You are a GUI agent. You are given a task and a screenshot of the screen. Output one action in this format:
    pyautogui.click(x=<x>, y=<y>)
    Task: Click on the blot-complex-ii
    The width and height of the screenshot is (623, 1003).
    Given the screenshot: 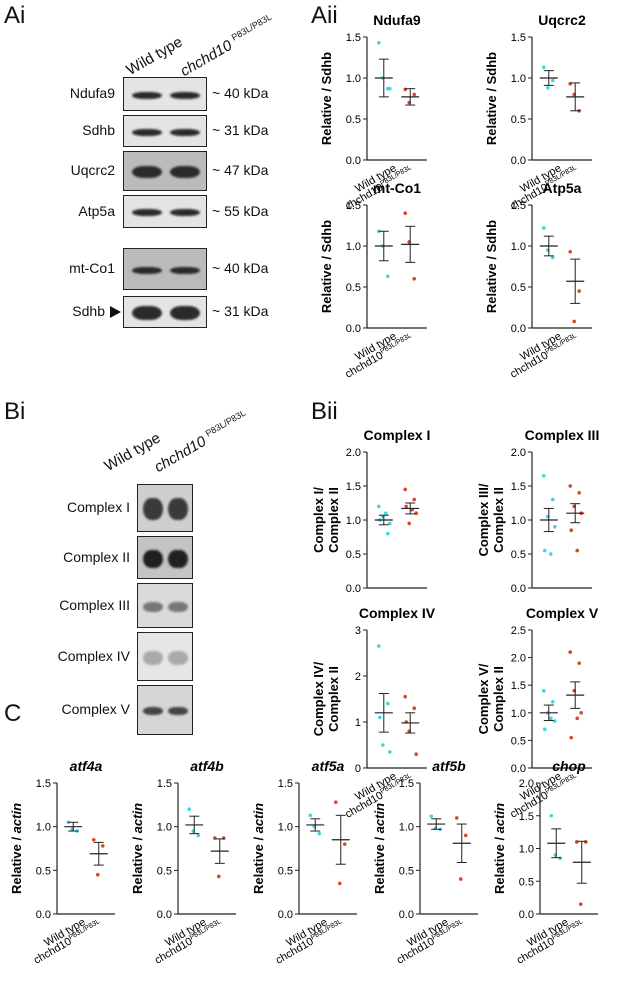 What is the action you would take?
    pyautogui.click(x=165, y=557)
    